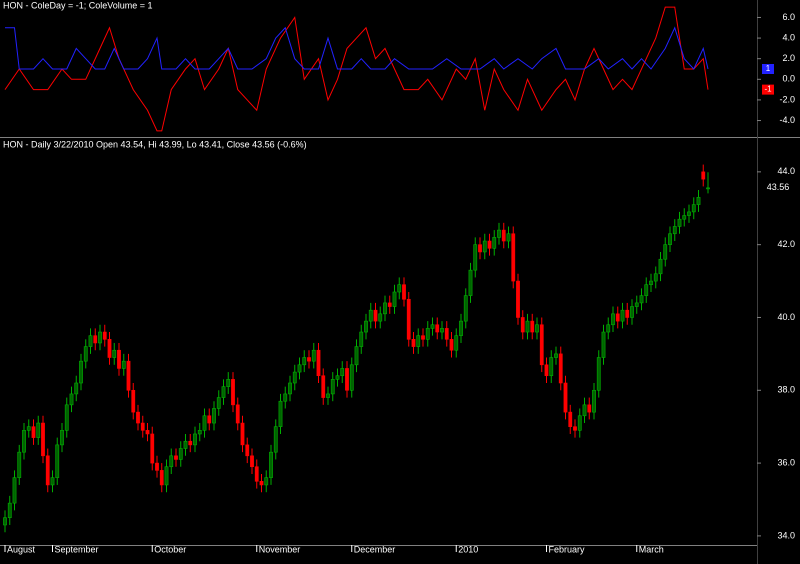 The height and width of the screenshot is (564, 800). Describe the element at coordinates (788, 37) in the screenshot. I see `y-tick-label: 4.0` at that location.